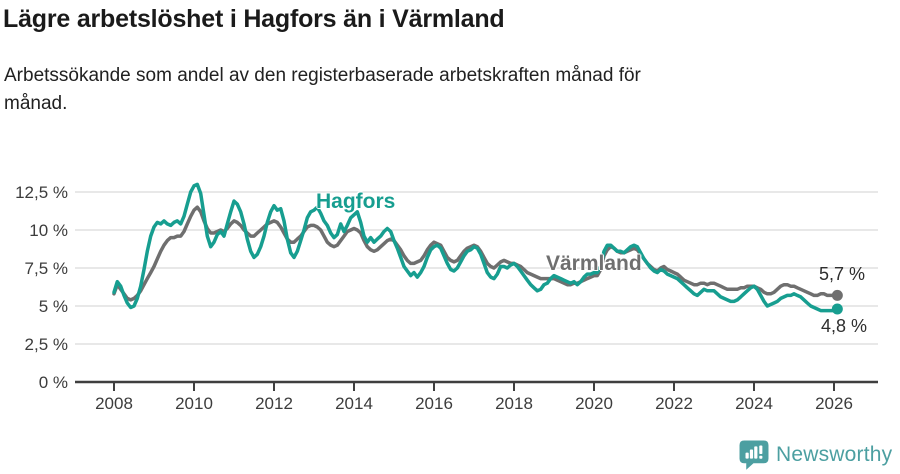 The width and height of the screenshot is (900, 474). Describe the element at coordinates (842, 274) in the screenshot. I see `end-value-label-varmland: 5,7 %` at that location.